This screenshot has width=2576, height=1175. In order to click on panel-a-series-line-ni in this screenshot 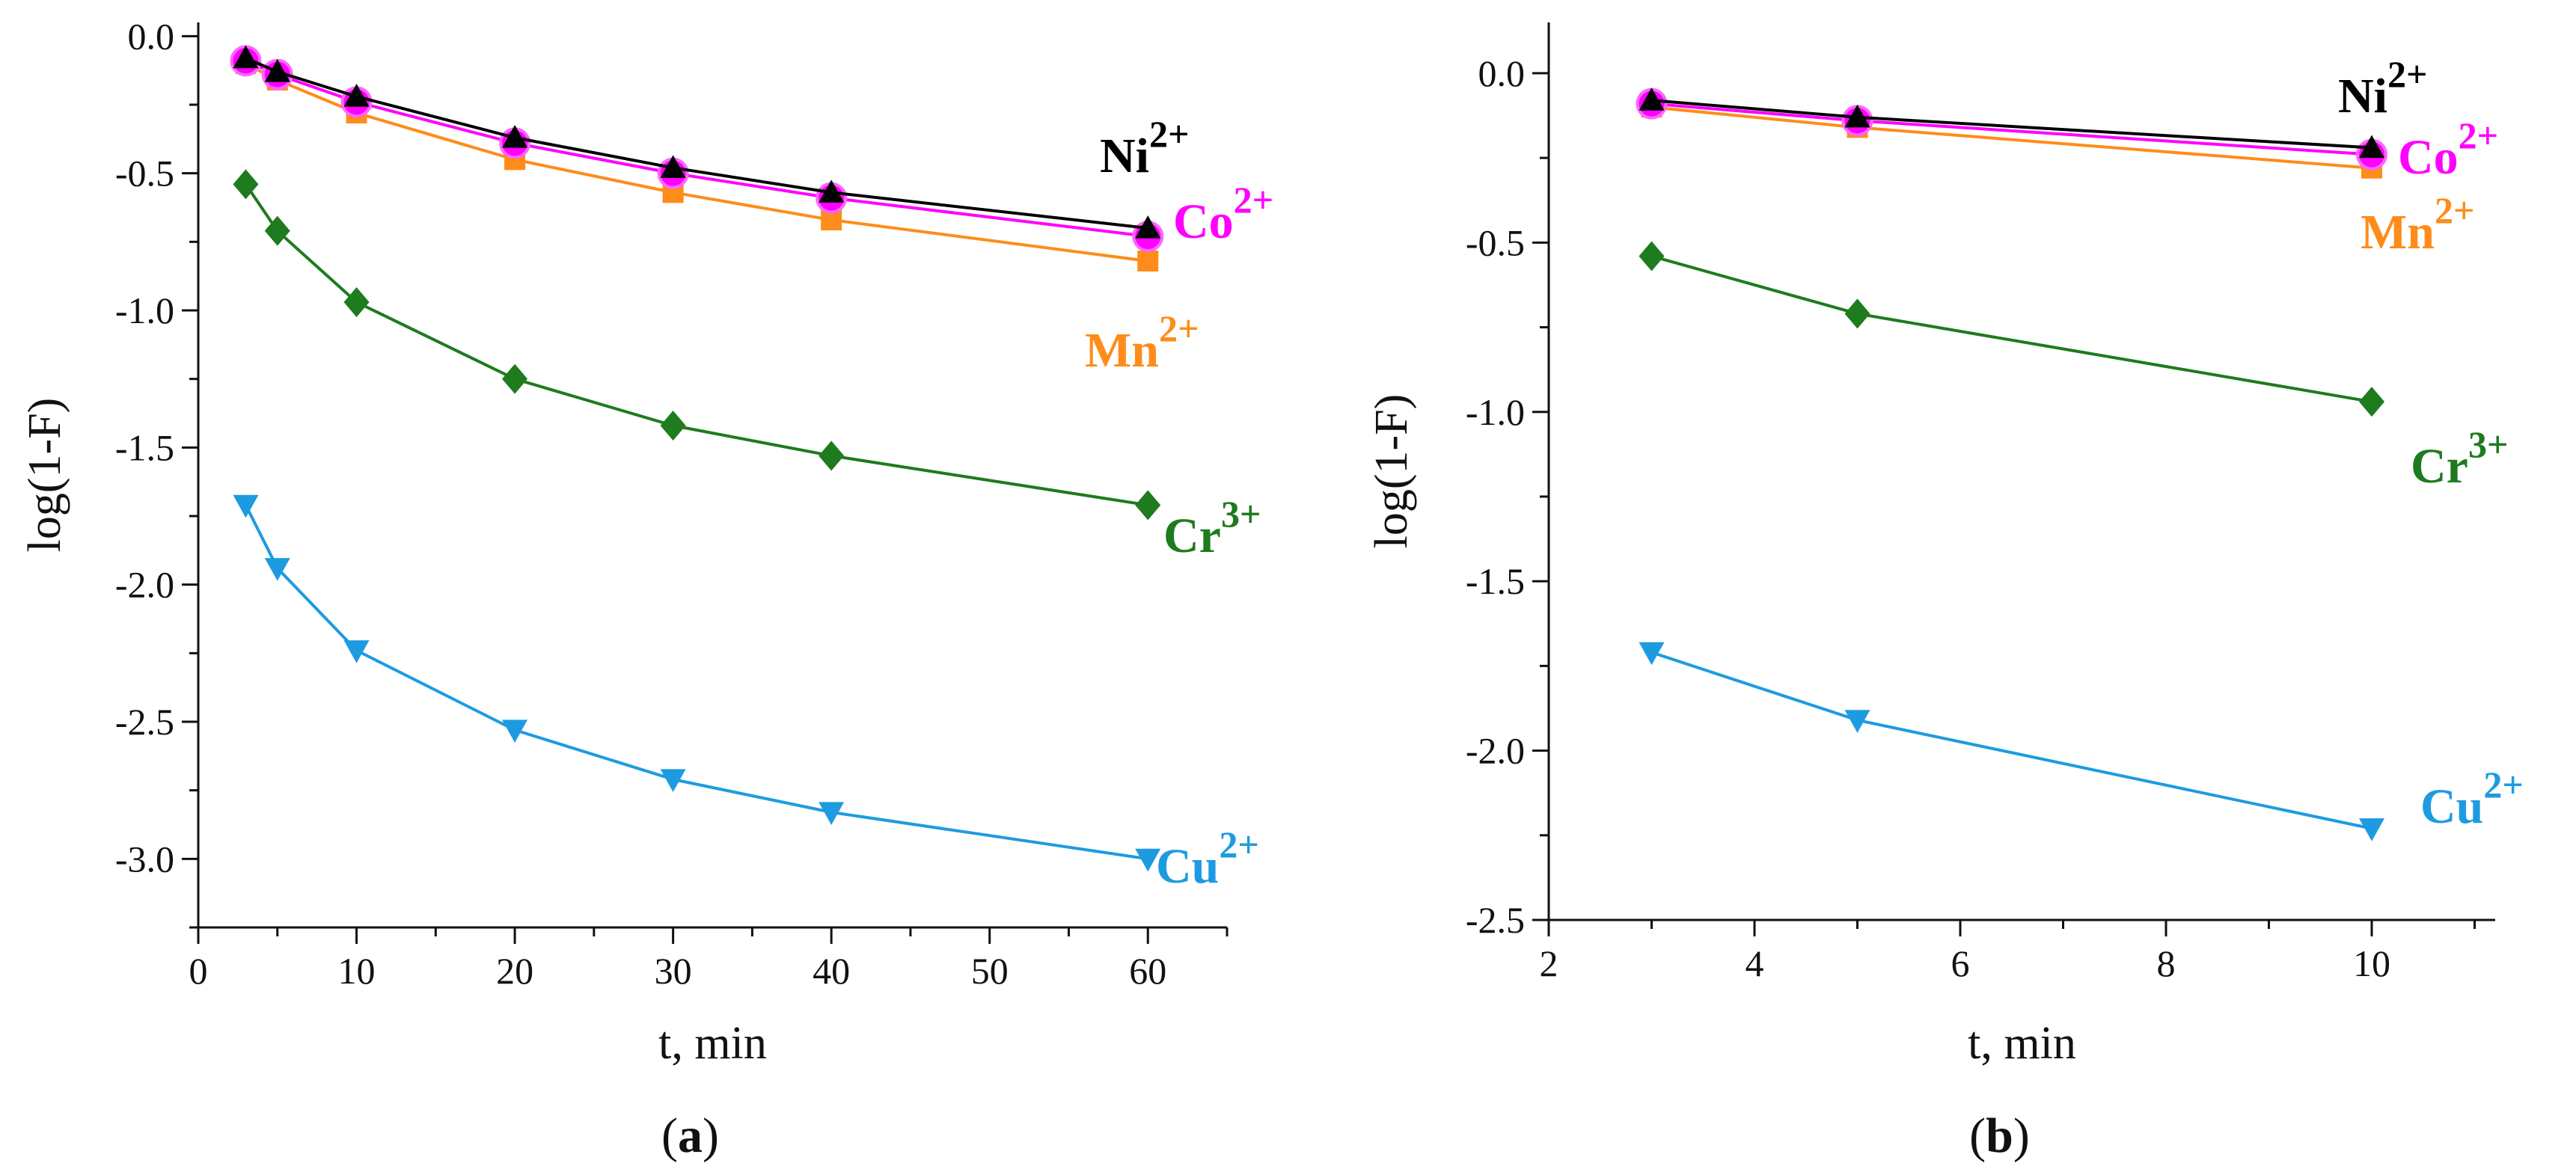, I will do `click(696, 143)`.